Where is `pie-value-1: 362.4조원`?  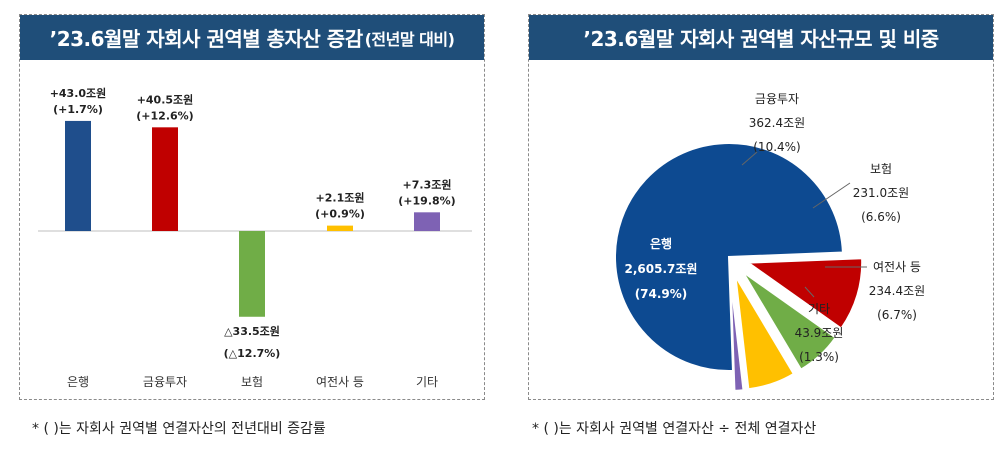
pie-value-1: 362.4조원 is located at coordinates (777, 123).